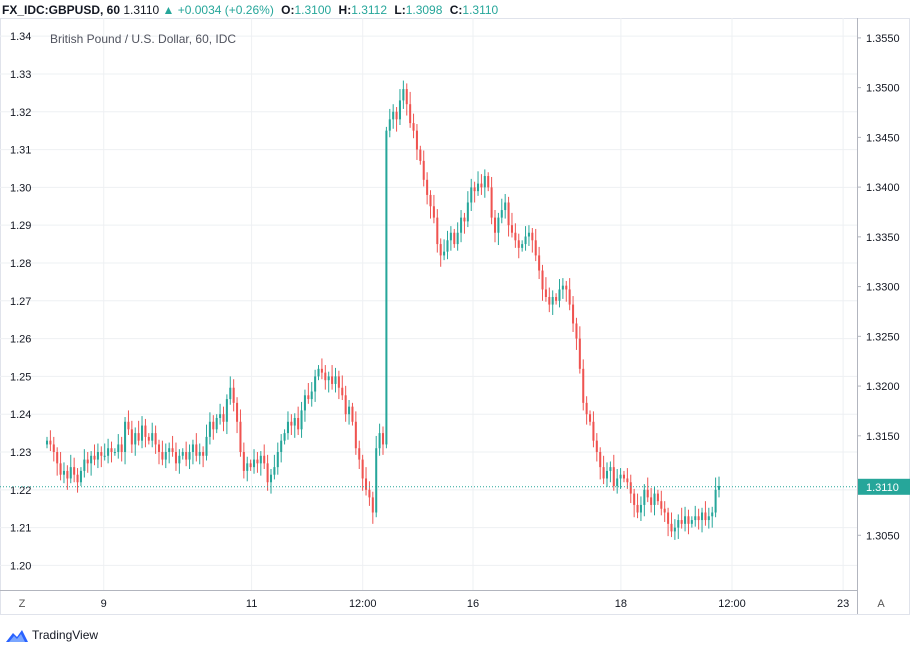  I want to click on right-axis-tick-label: 1.3250, so click(883, 337).